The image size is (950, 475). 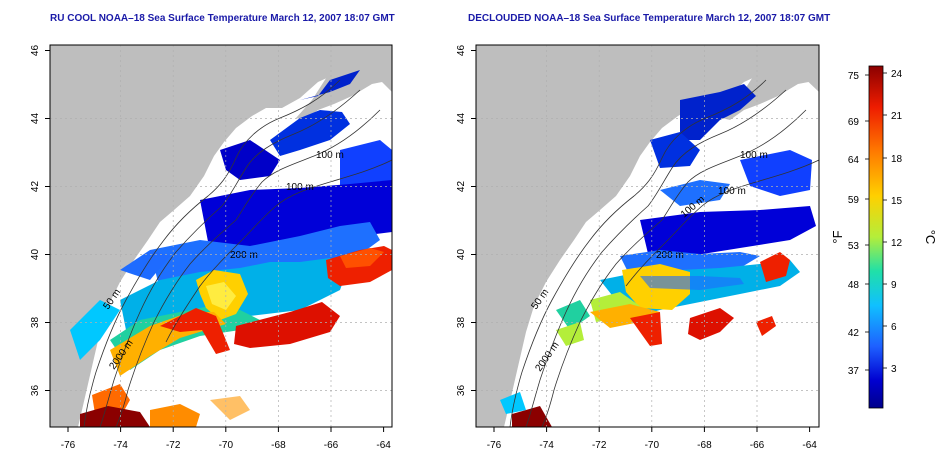 I want to click on fahrenheit-tick-label: 75, so click(x=854, y=76).